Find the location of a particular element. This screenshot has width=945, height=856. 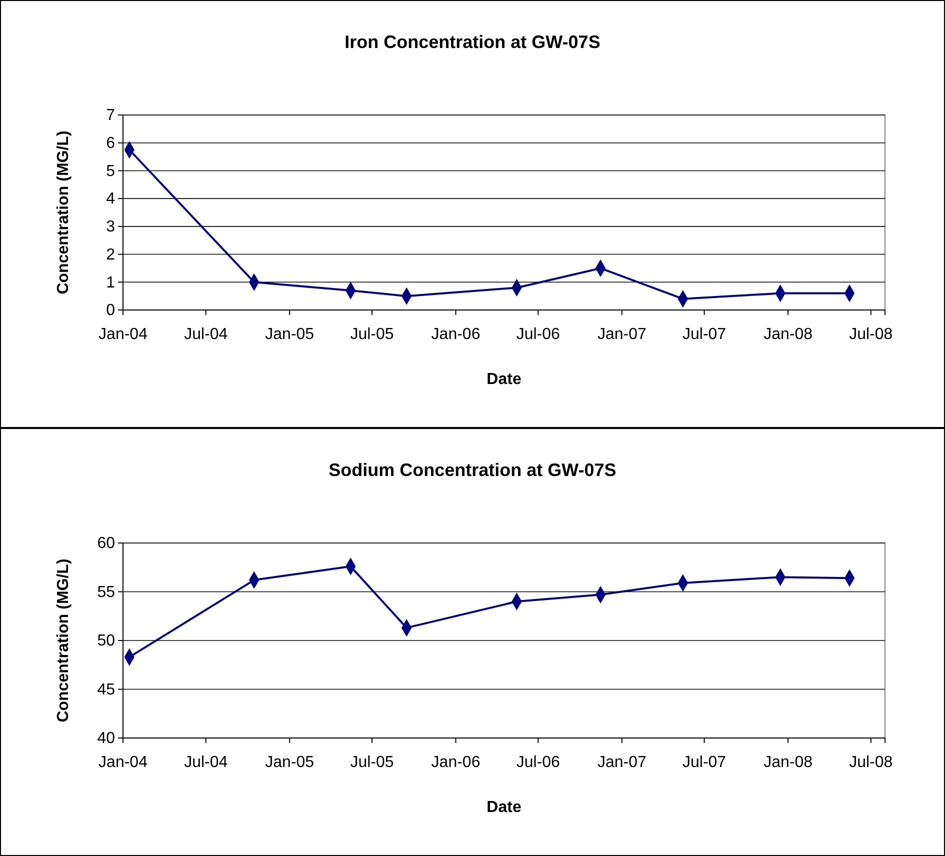

y-tick-label: 45 is located at coordinates (106, 689).